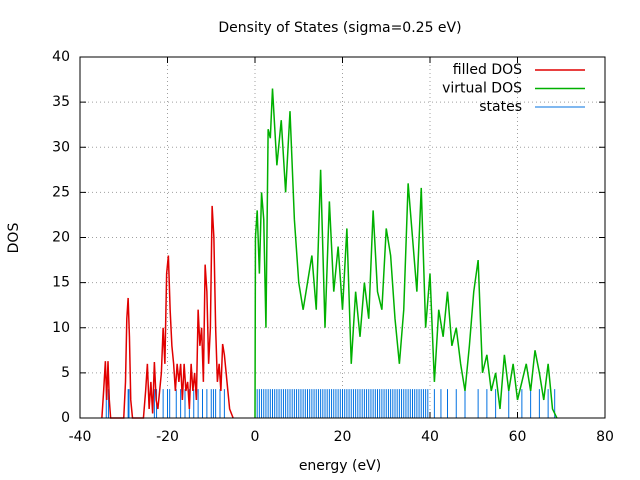  What do you see at coordinates (14, 238) in the screenshot?
I see `y-axis-label: DOS` at bounding box center [14, 238].